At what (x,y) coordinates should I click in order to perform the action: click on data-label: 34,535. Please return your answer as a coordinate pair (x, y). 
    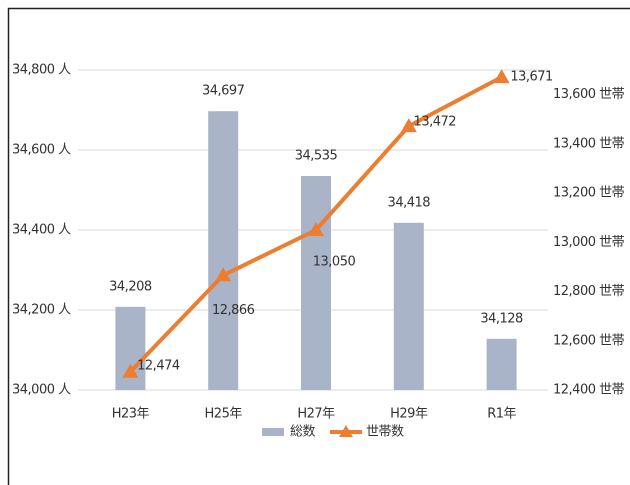
    Looking at the image, I should click on (316, 156).